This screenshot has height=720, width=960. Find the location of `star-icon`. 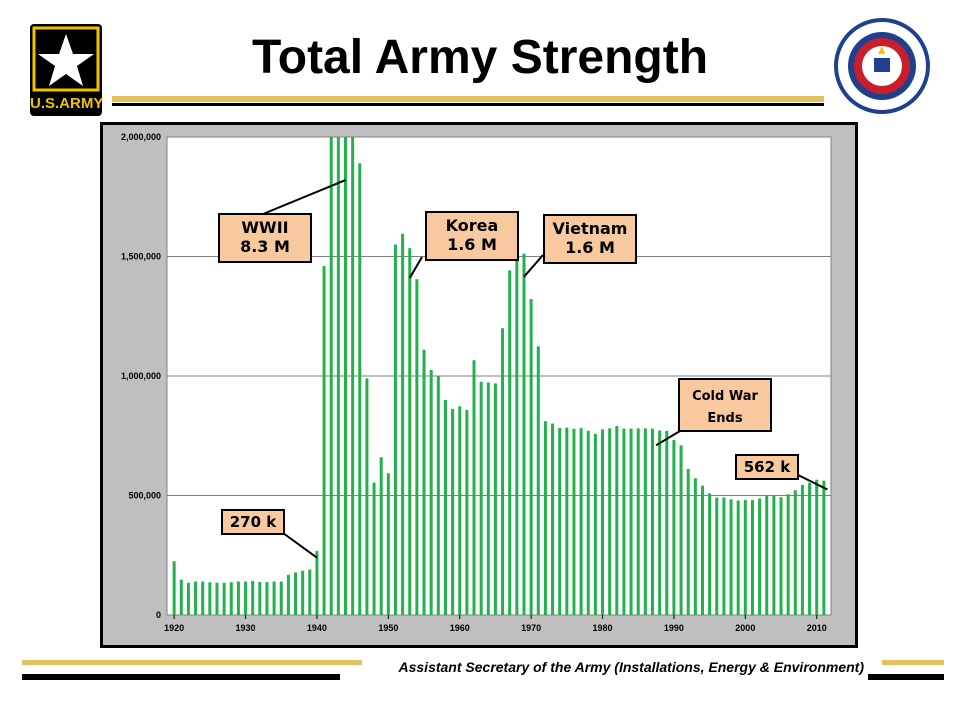

star-icon is located at coordinates (66, 59).